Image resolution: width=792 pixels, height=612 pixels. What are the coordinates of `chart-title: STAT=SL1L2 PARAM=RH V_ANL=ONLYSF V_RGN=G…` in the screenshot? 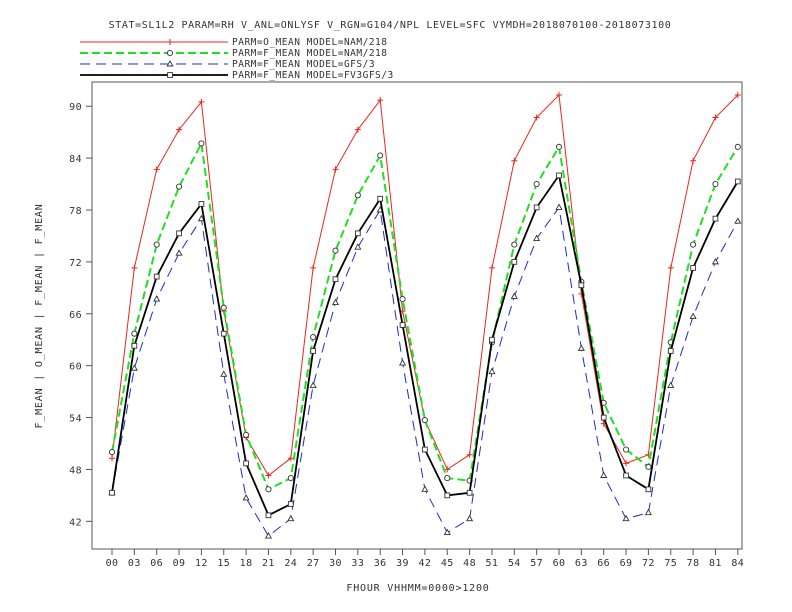 It's located at (390, 25).